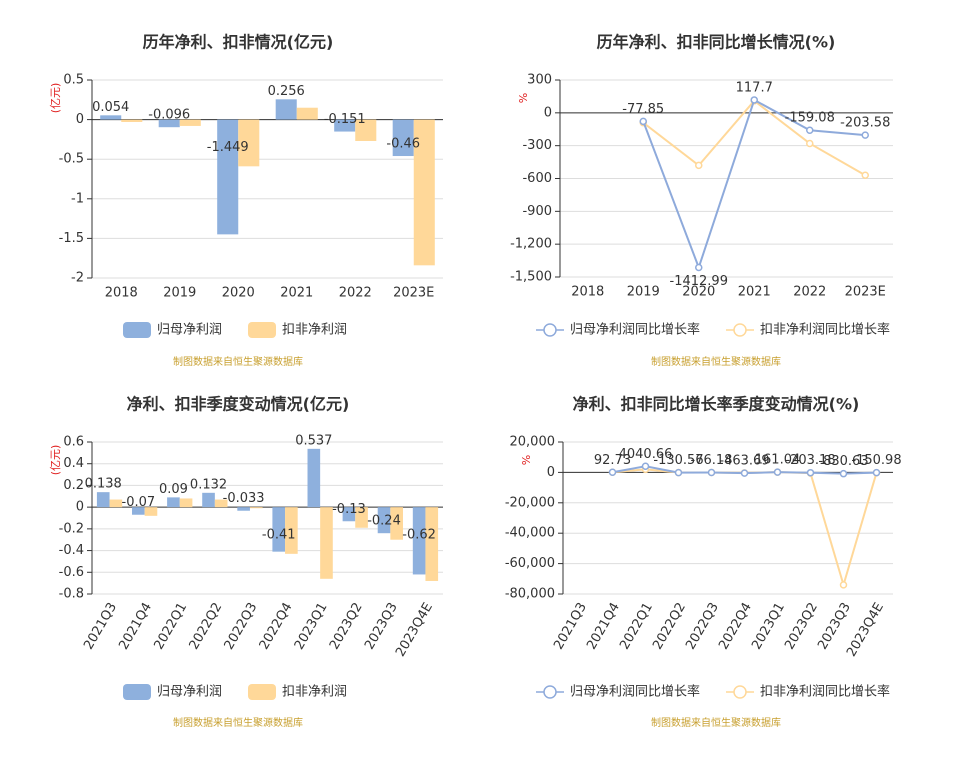 This screenshot has height=759, width=955. Describe the element at coordinates (286, 91) in the screenshot. I see `data-label: 0.256` at that location.